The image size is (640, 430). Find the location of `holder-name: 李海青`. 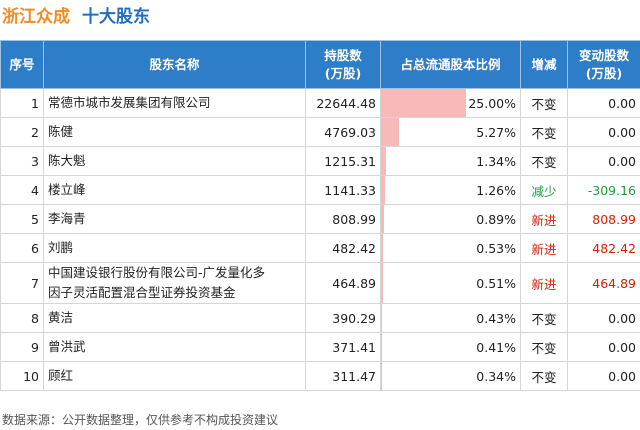

holder-name: 李海青 is located at coordinates (67, 218).